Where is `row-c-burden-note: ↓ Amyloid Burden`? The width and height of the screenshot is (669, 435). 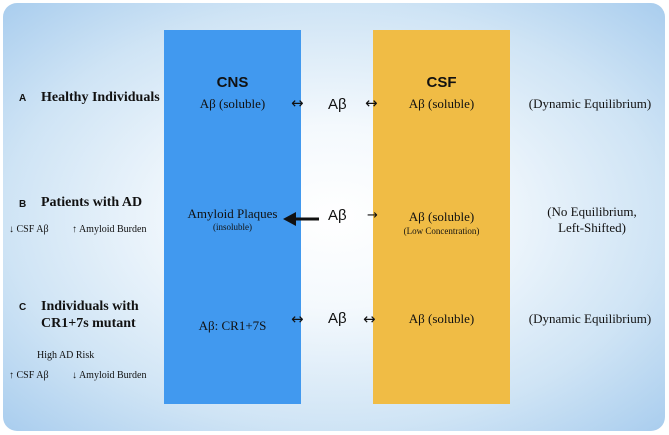 row-c-burden-note: ↓ Amyloid Burden is located at coordinates (109, 375).